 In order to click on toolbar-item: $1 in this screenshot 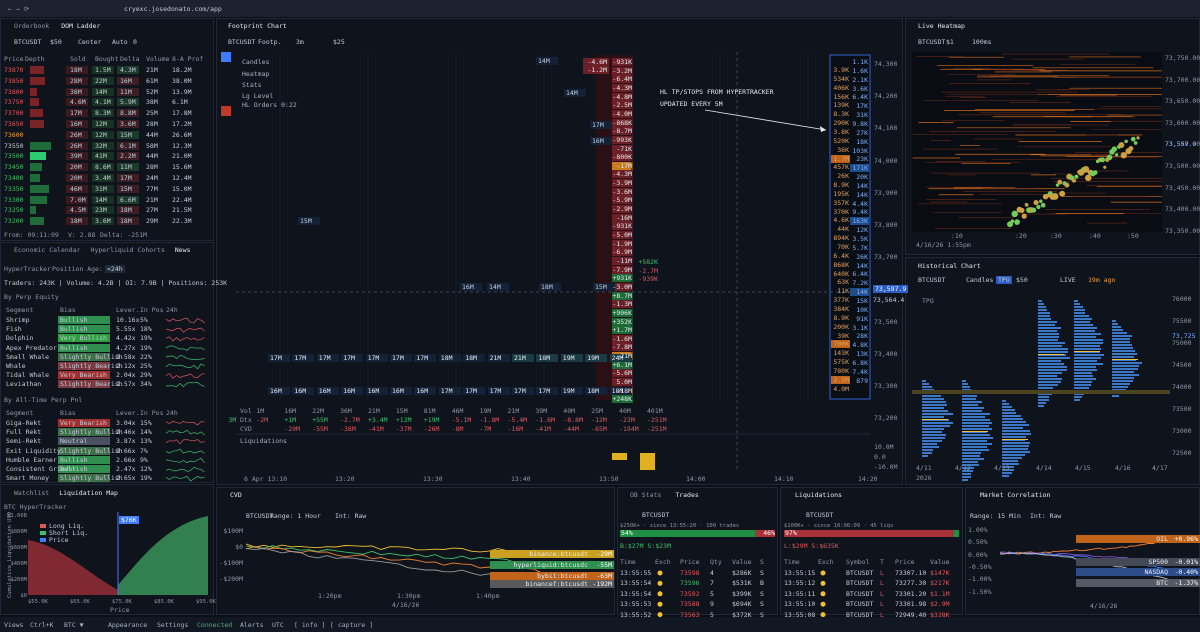, I will do `click(950, 42)`.